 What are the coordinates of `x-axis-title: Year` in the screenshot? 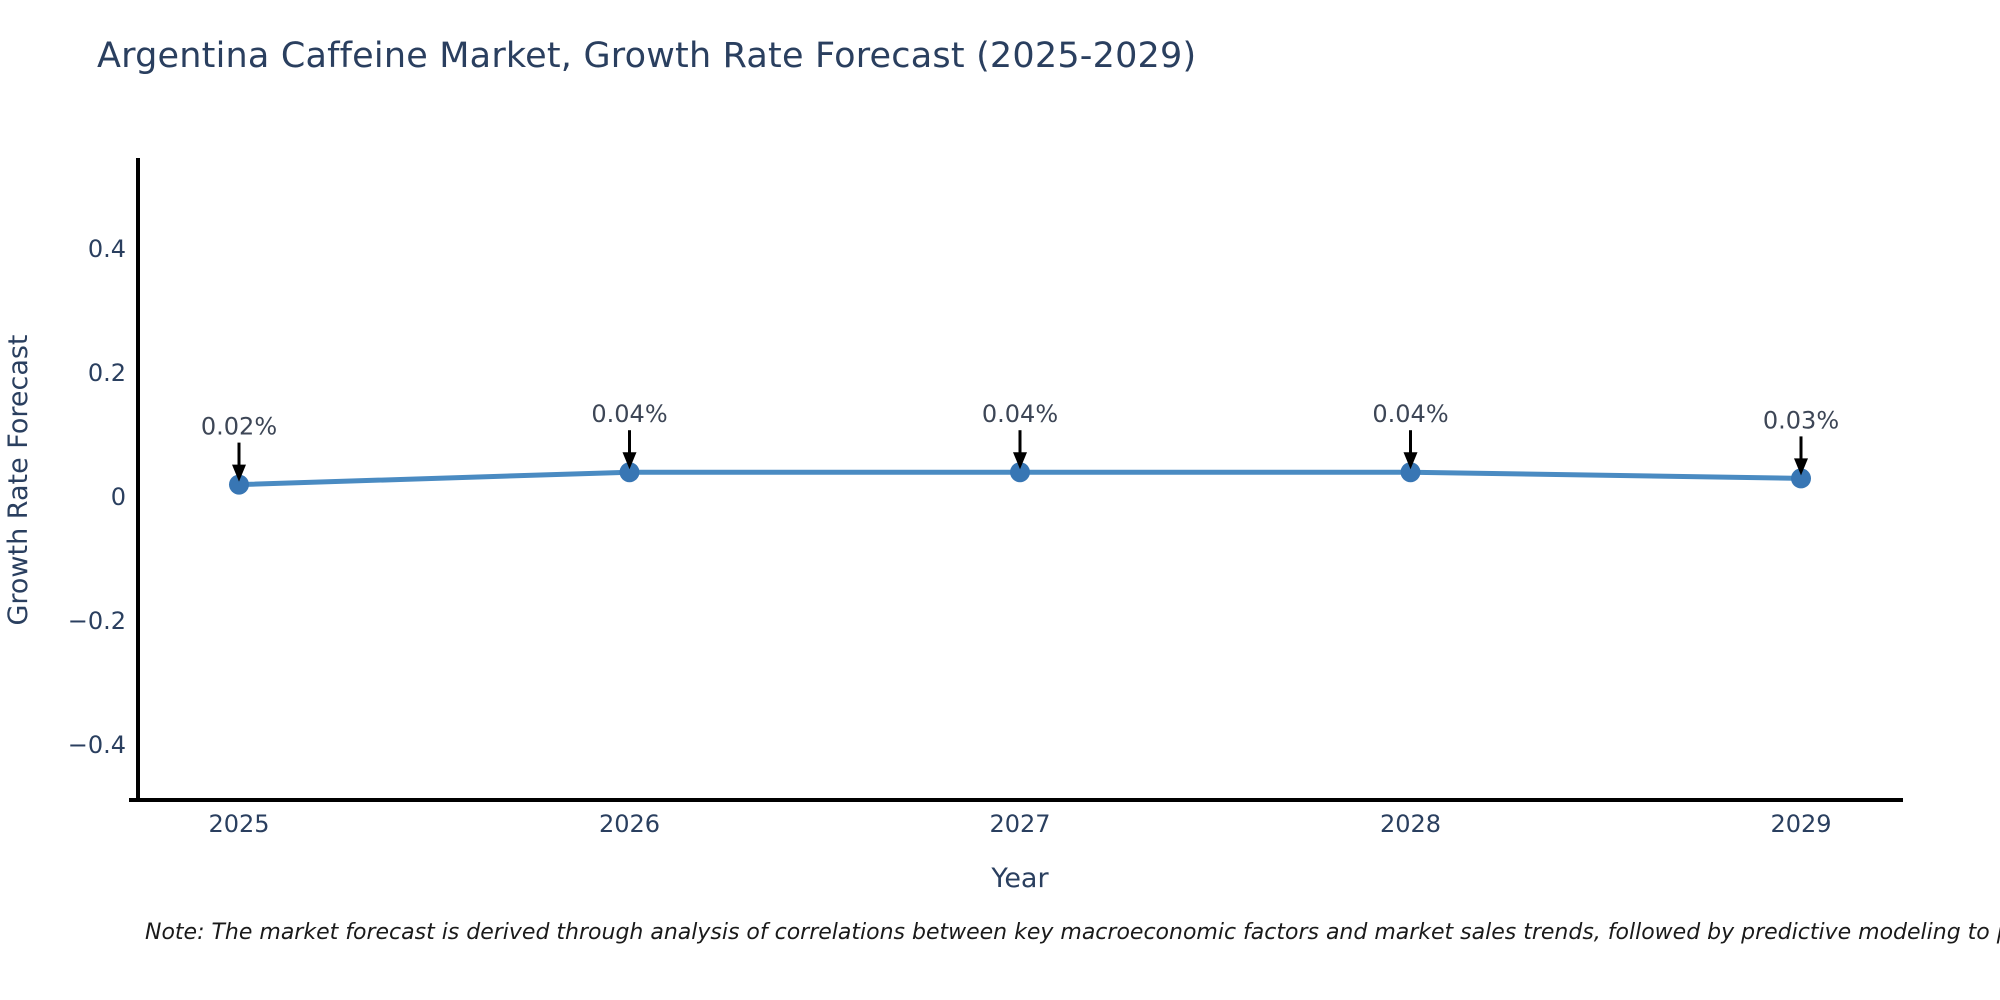 It's located at (1019, 878).